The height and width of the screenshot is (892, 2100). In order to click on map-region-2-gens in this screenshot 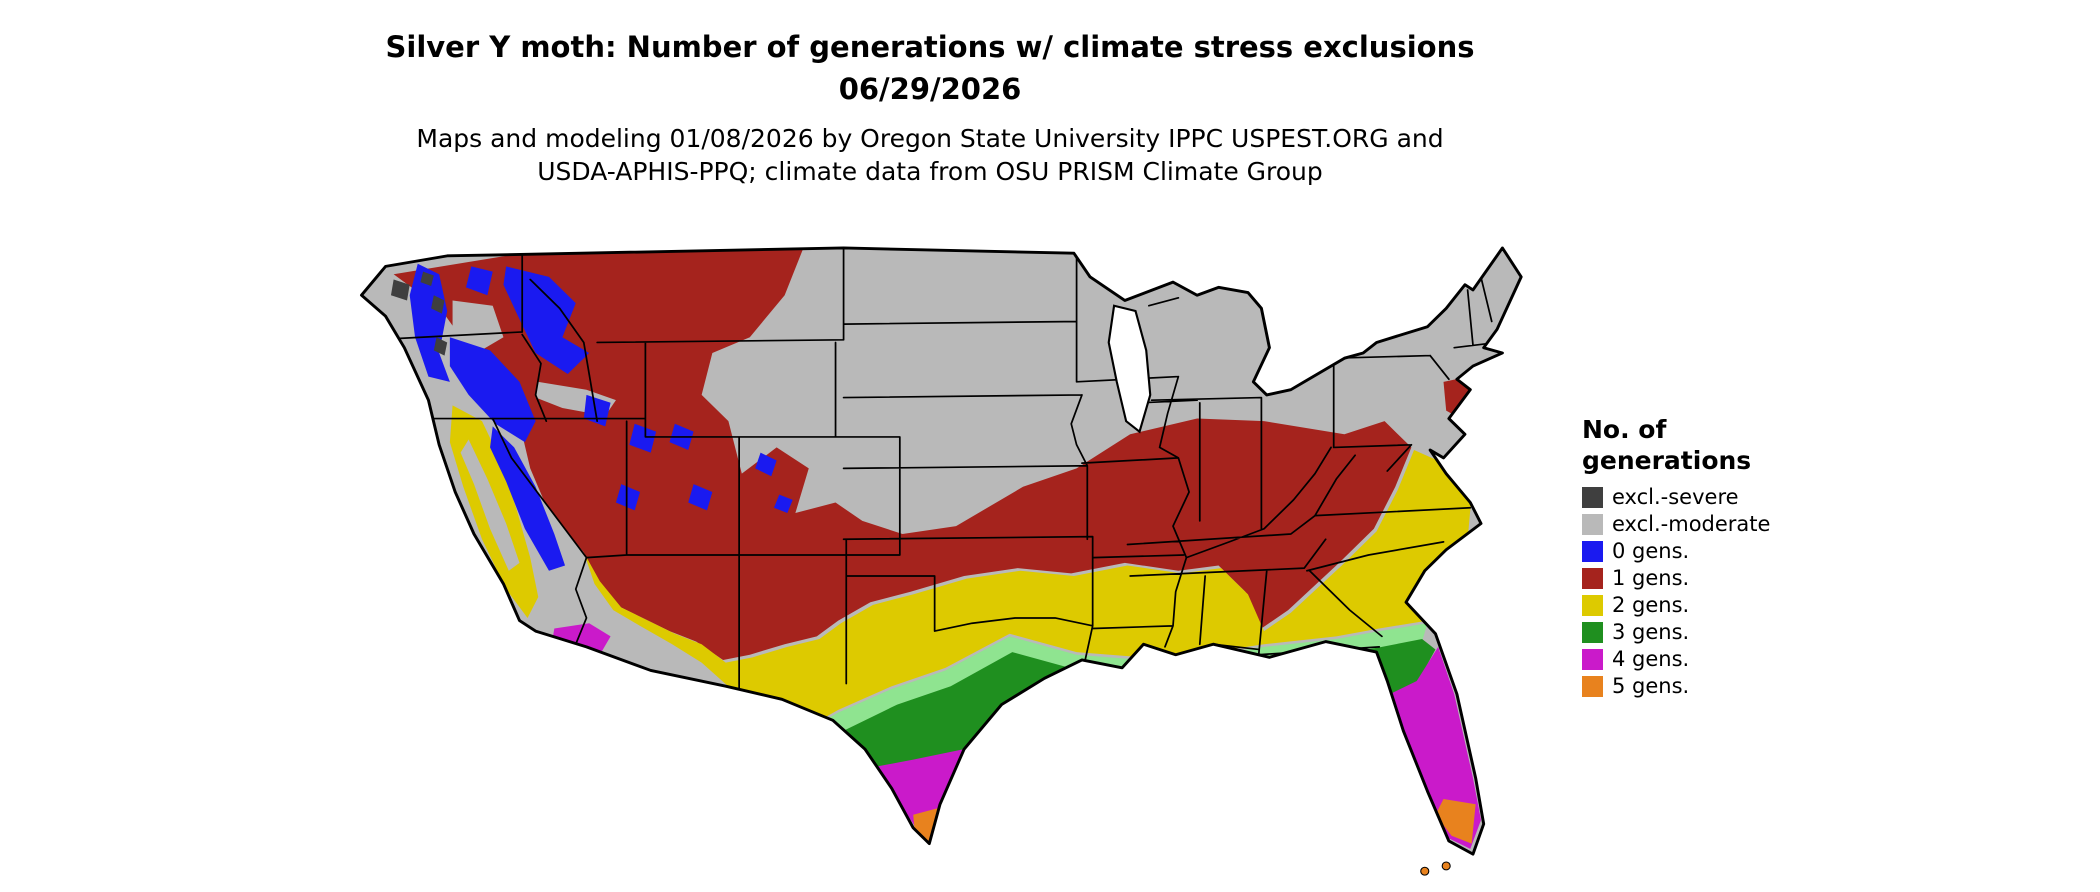, I will do `click(1028, 594)`.